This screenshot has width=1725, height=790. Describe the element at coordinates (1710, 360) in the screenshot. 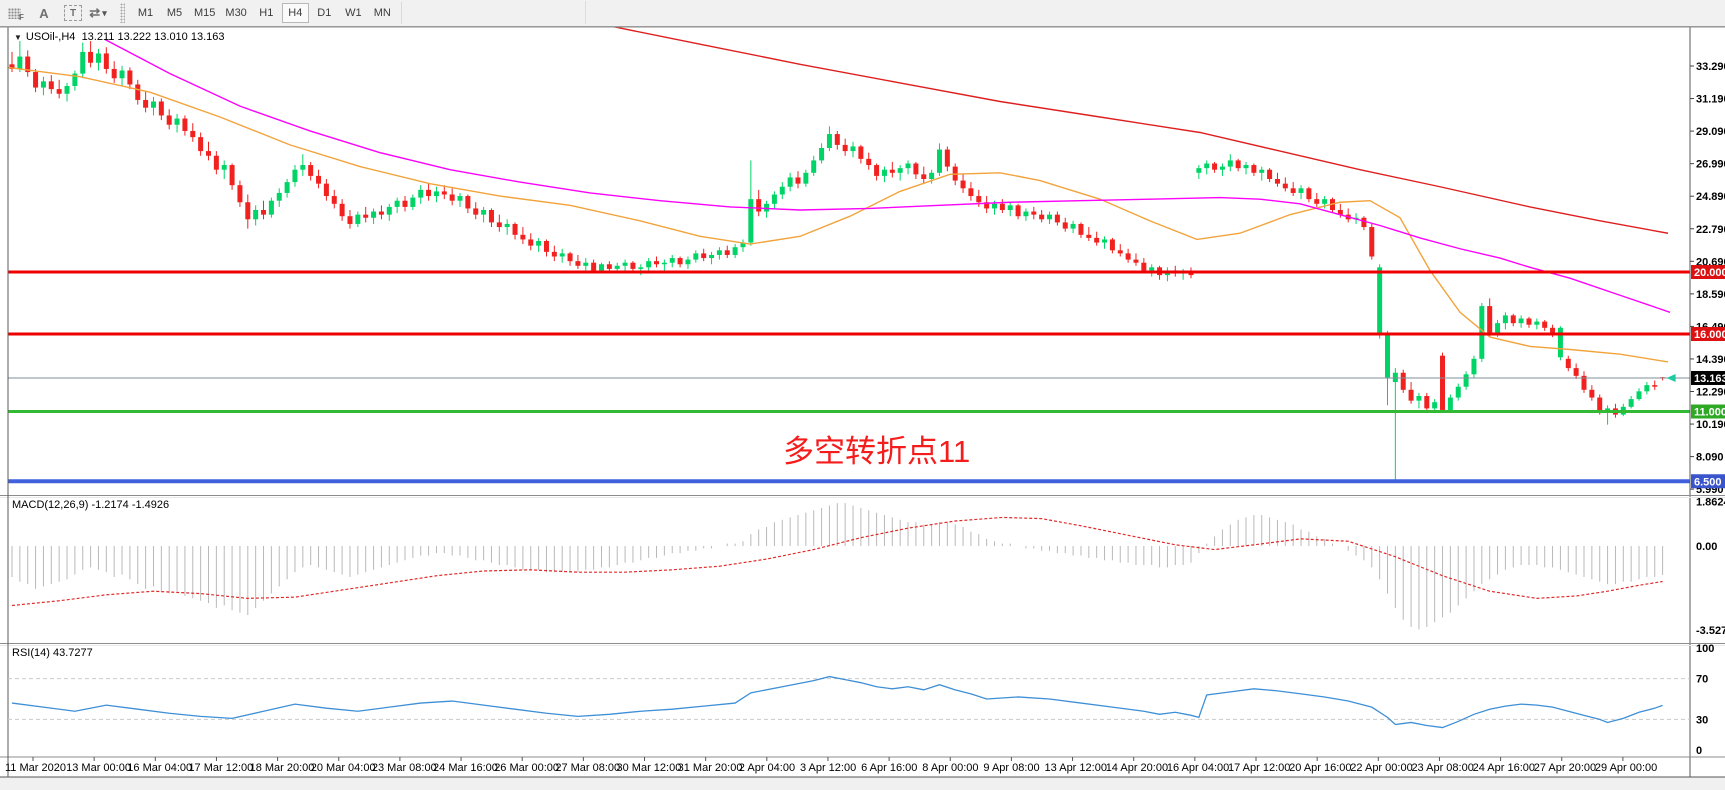

I see `svg-text: 14.390` at that location.